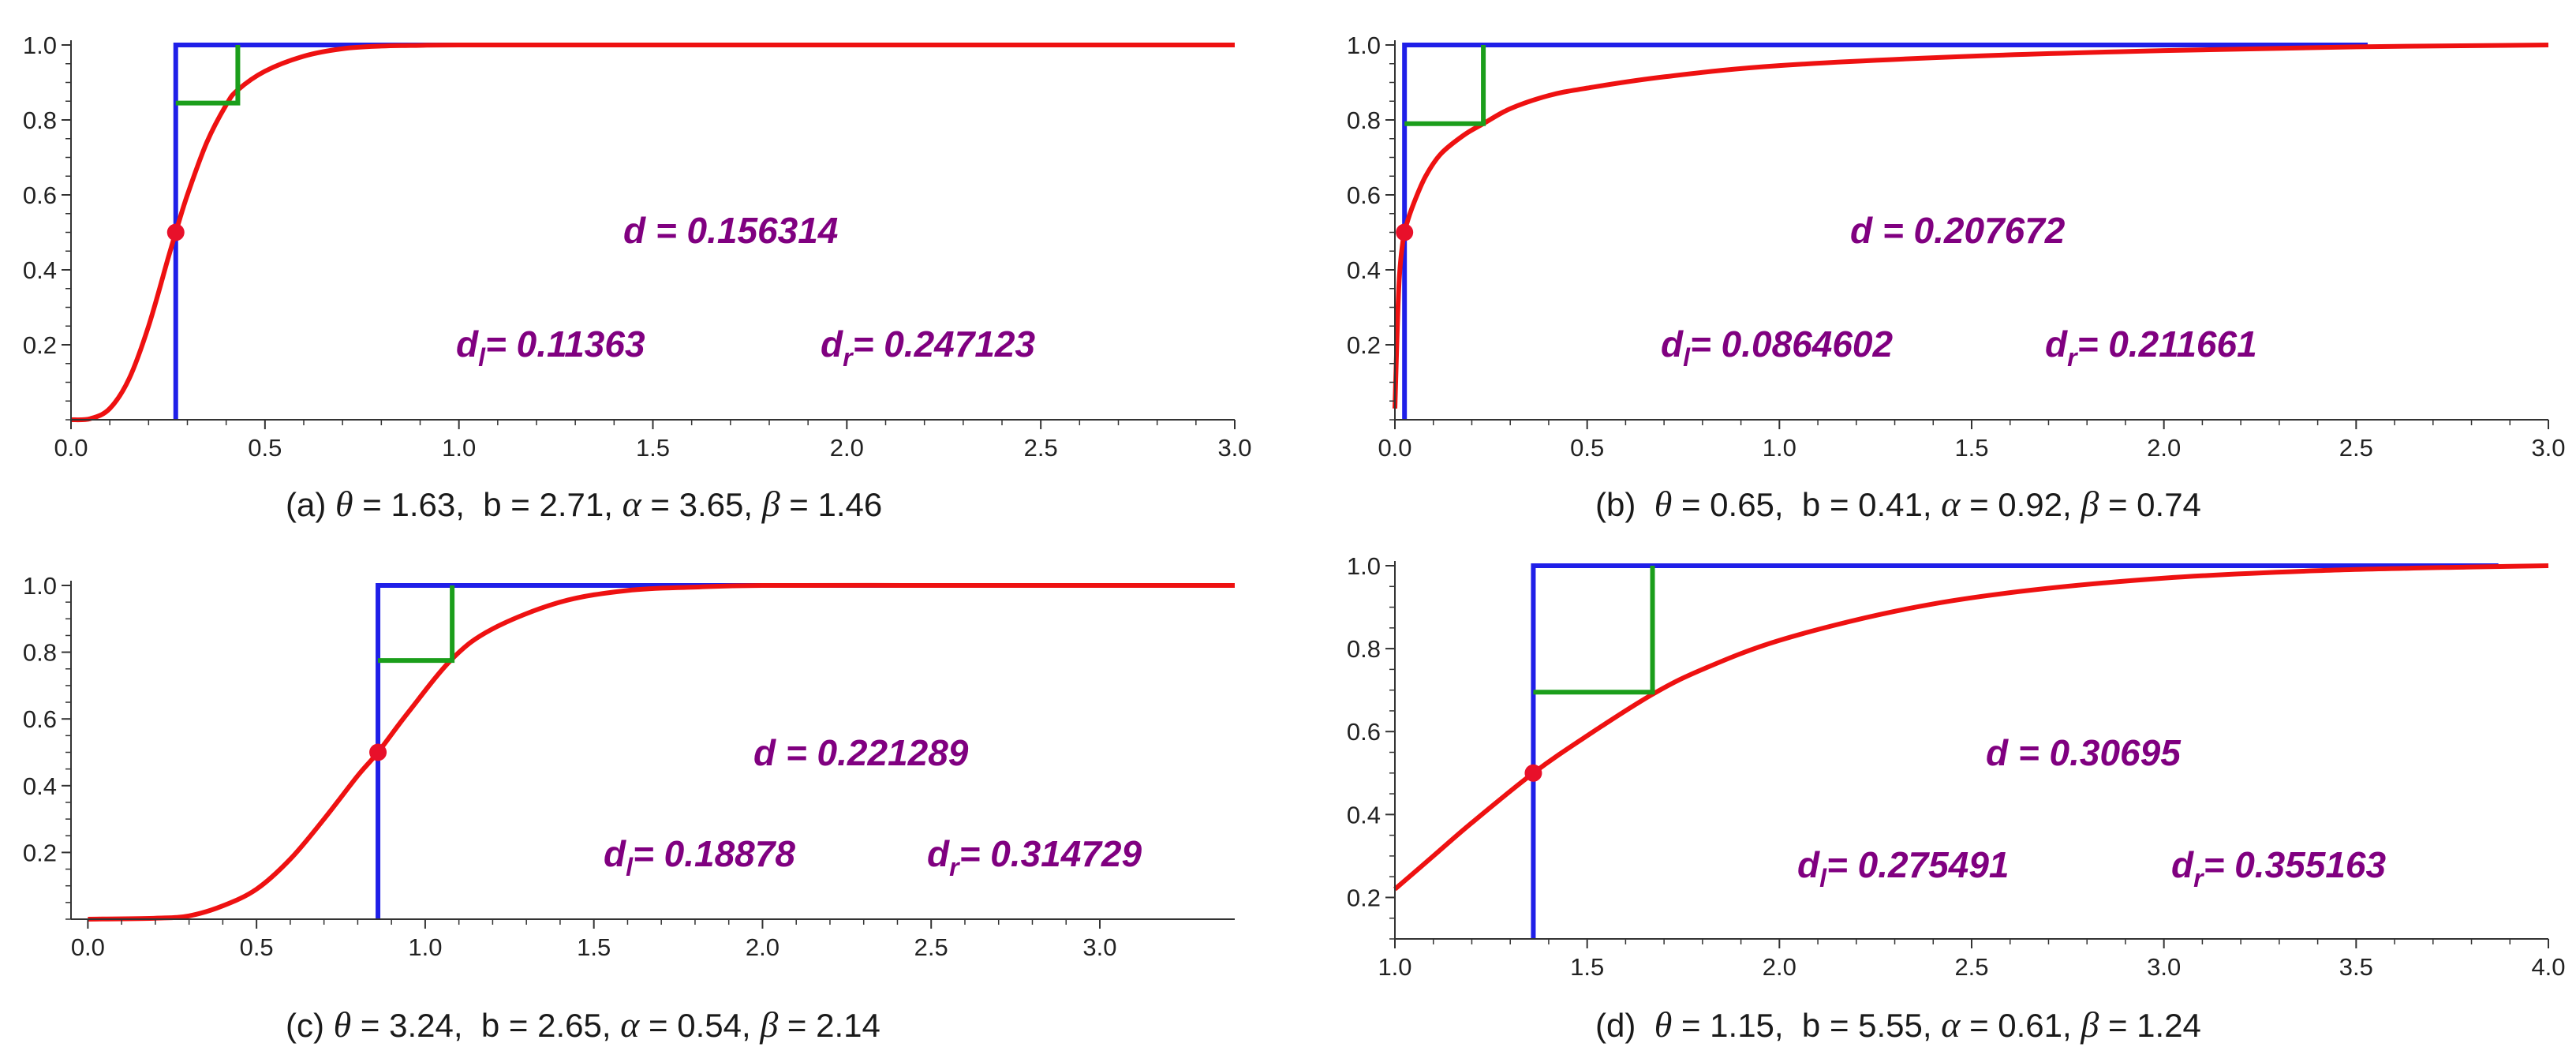 This screenshot has width=2576, height=1062. Describe the element at coordinates (848, 1025) in the screenshot. I see `caption-beta: 2.14` at that location.